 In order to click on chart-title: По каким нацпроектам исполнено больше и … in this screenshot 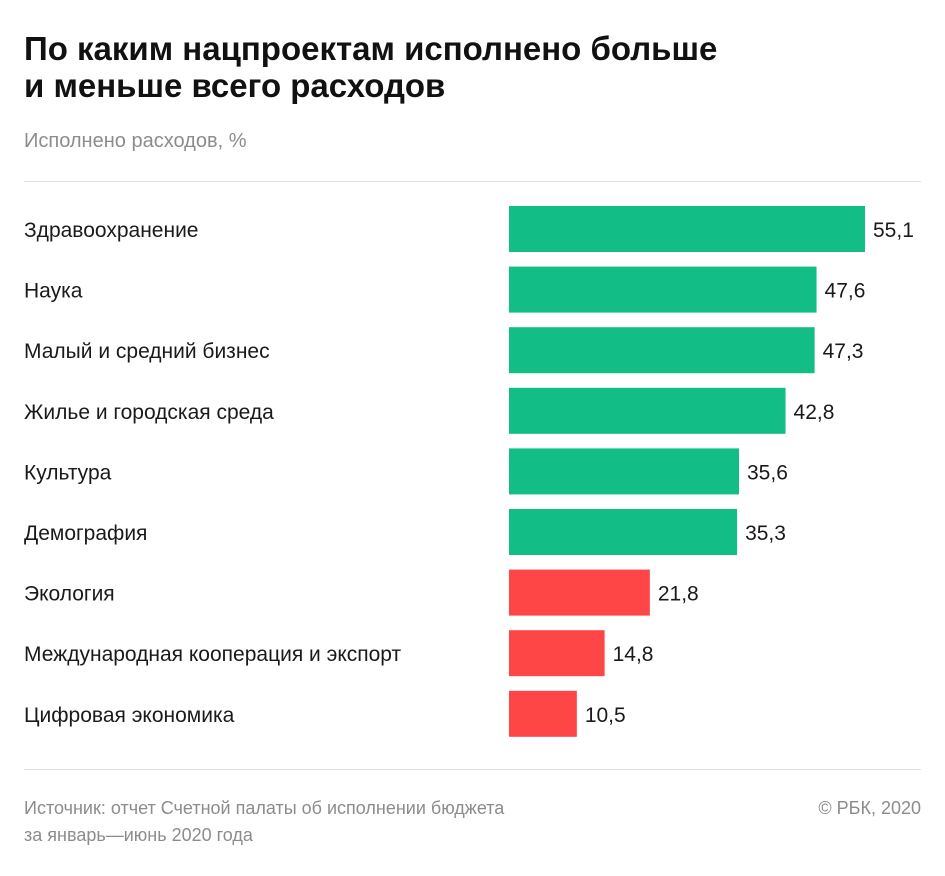, I will do `click(474, 67)`.